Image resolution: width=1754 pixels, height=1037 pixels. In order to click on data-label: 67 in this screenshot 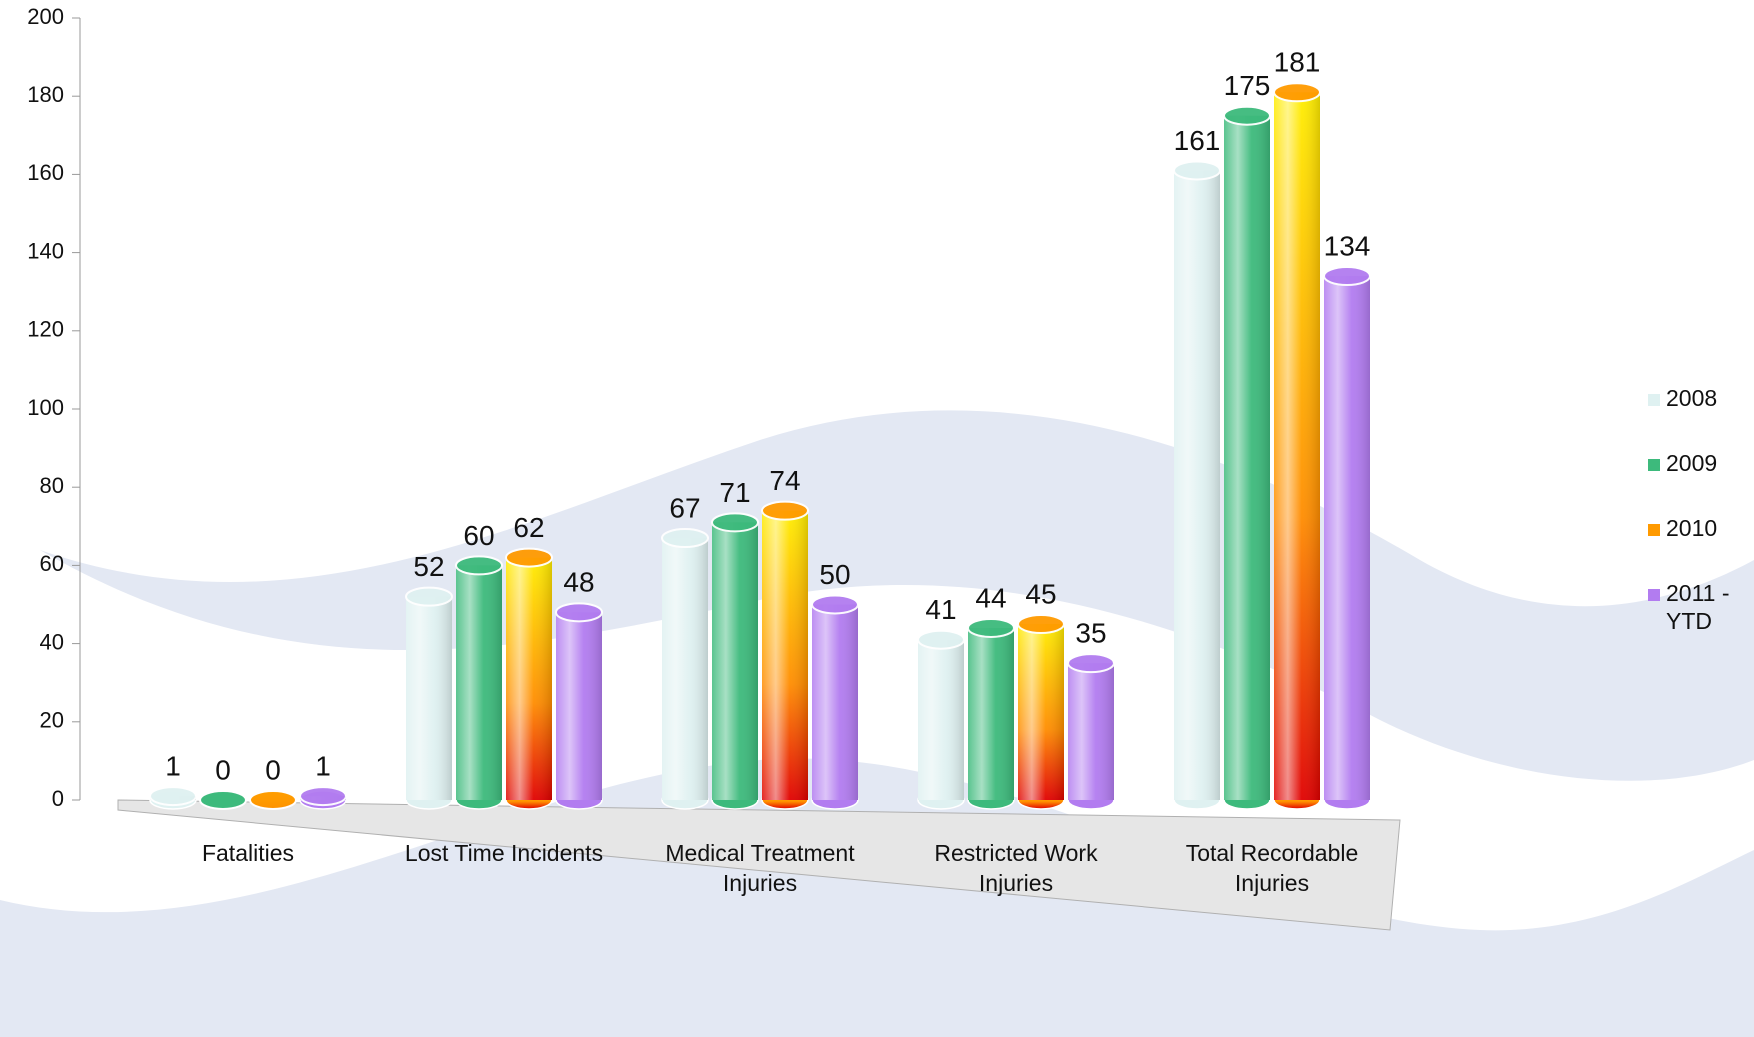, I will do `click(684, 507)`.